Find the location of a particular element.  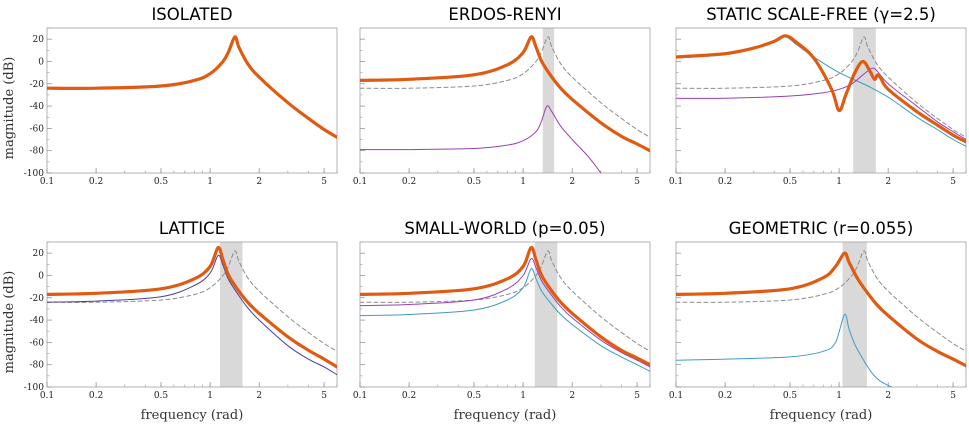

panel-title: LATTICE is located at coordinates (192, 228).